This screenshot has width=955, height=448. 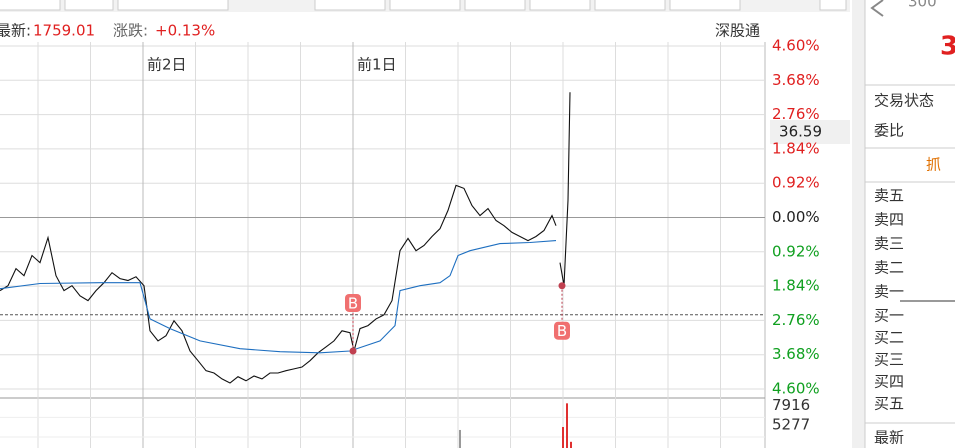 I want to click on tab-label: 抓, so click(x=933, y=165).